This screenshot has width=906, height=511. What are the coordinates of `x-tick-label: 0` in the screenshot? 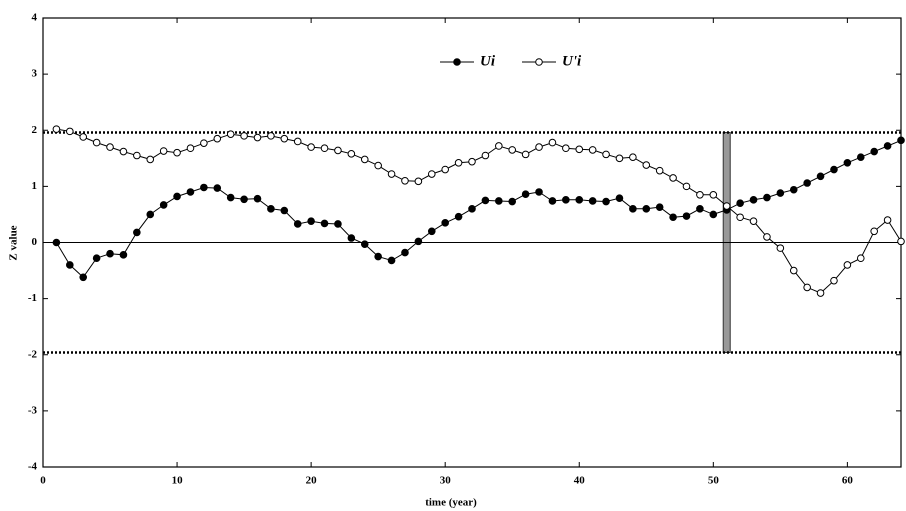 It's located at (43, 481).